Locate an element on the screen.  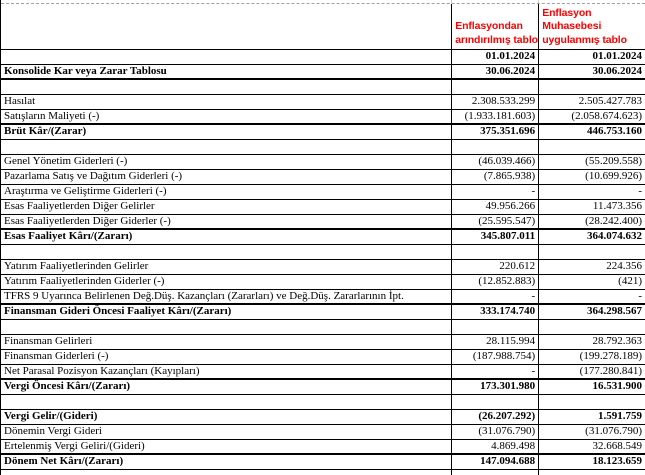
row-label-cell: Satışların Maliyeti (-) is located at coordinates (227, 116).